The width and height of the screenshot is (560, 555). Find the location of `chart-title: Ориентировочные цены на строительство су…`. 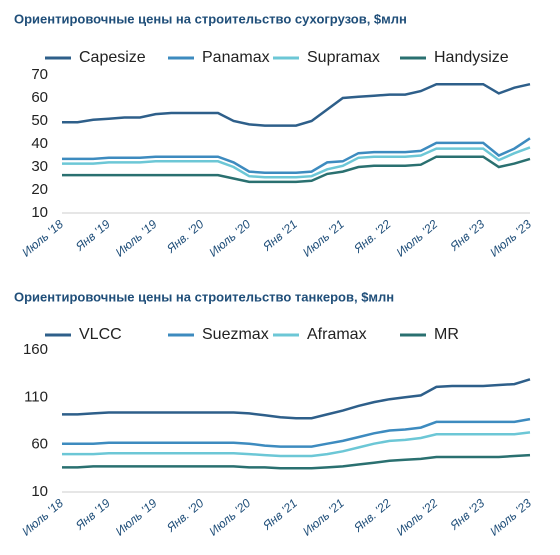

chart-title: Ориентировочные цены на строительство су… is located at coordinates (210, 18).